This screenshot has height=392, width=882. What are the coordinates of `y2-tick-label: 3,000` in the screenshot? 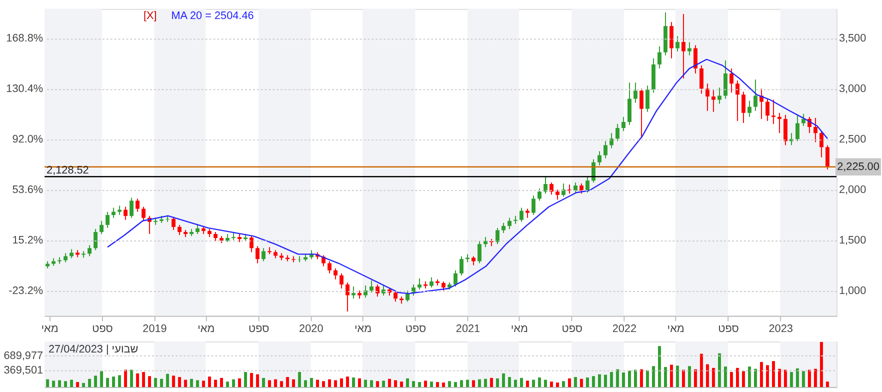 It's located at (852, 89).